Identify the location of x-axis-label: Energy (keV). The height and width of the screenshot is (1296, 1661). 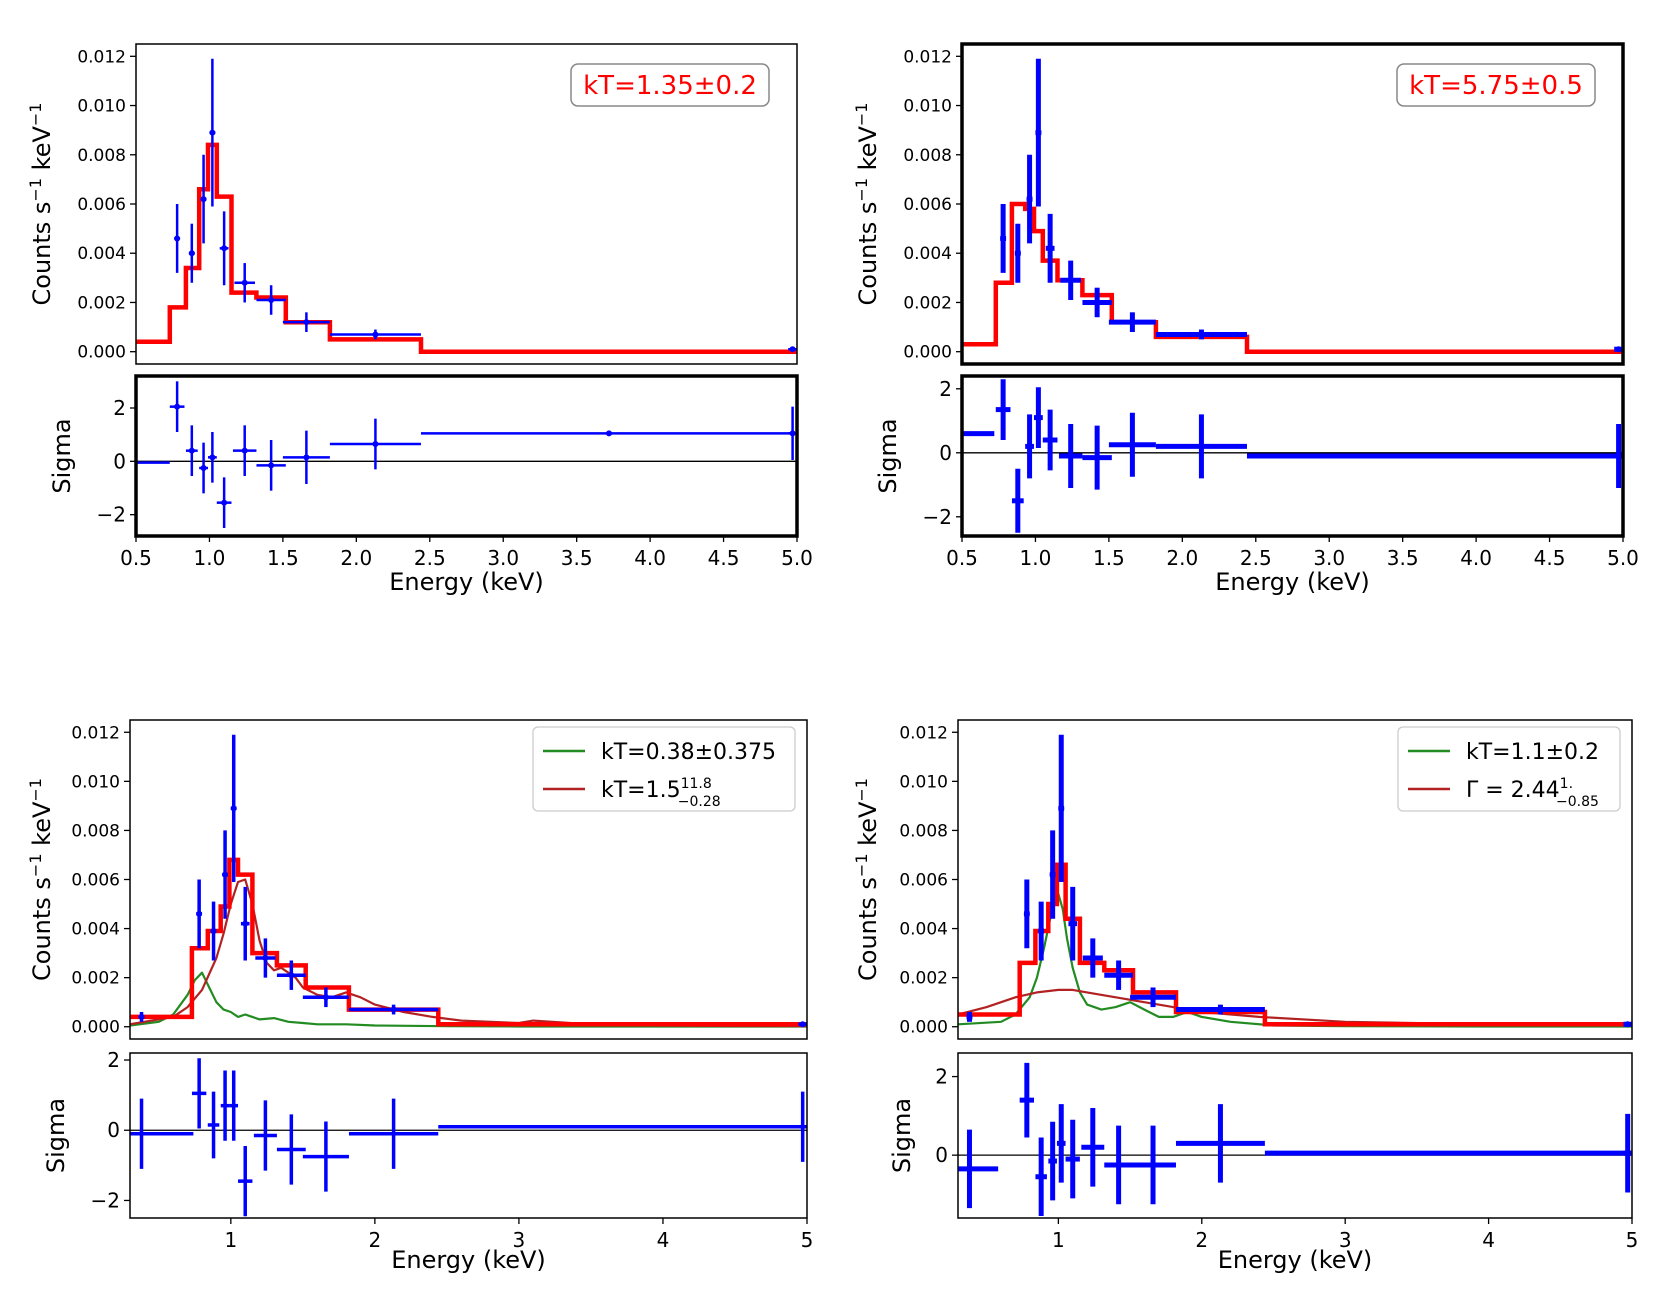
(466, 582).